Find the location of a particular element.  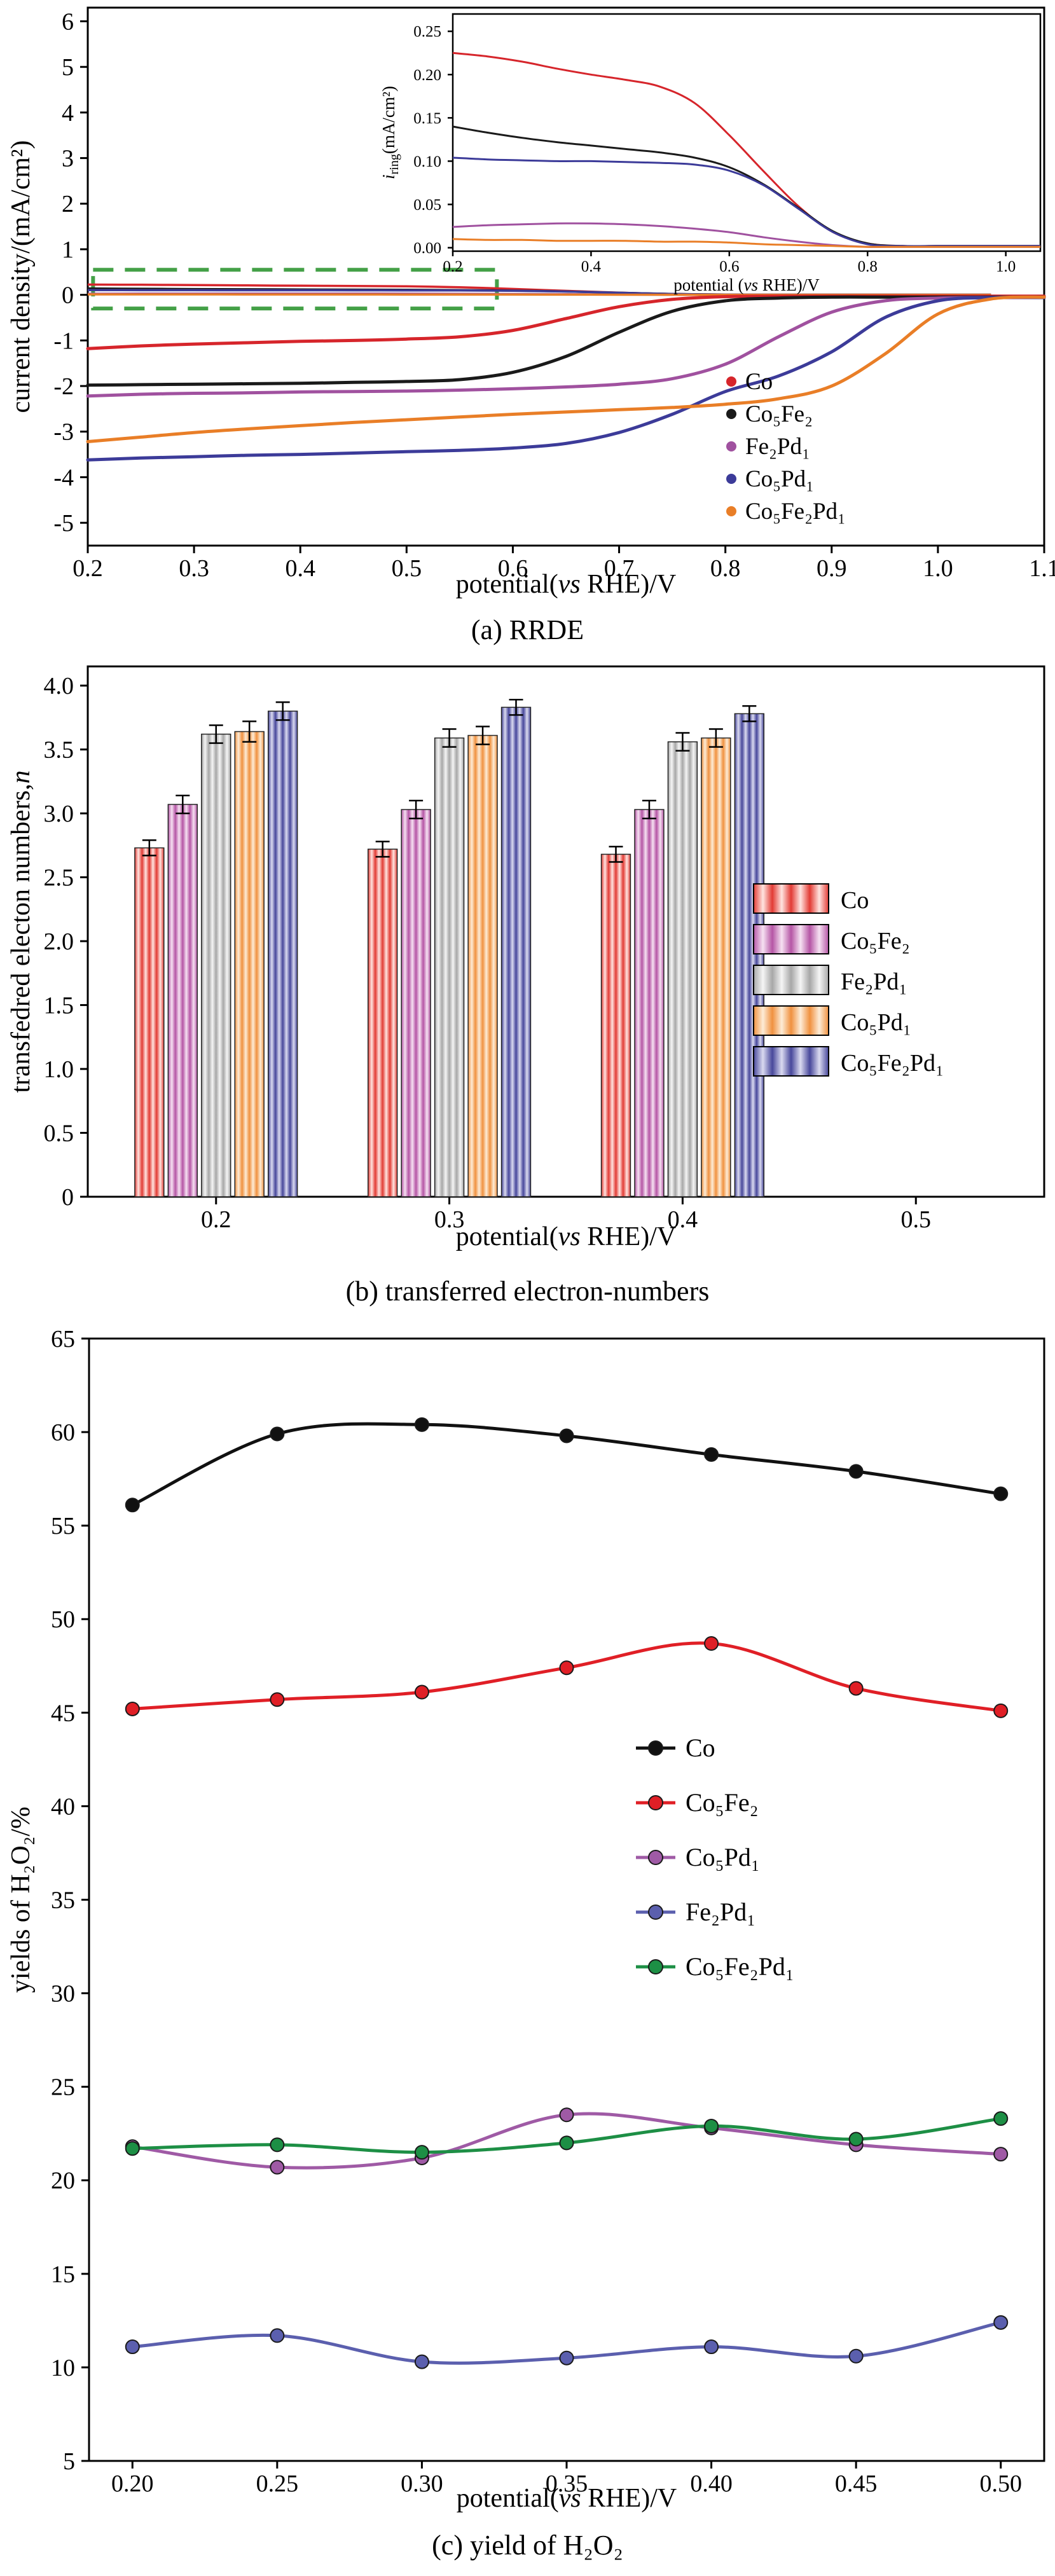

y-axis-label: current density/(mA/cm²) is located at coordinates (21, 277).